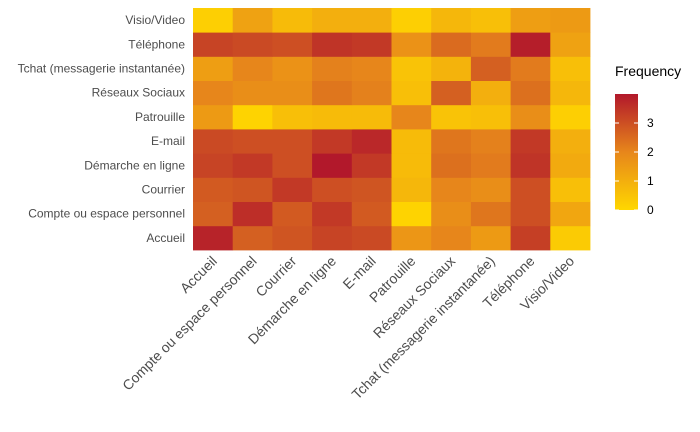 The width and height of the screenshot is (700, 432). I want to click on legend-ticks: 0 1 2 3, so click(634, 166).